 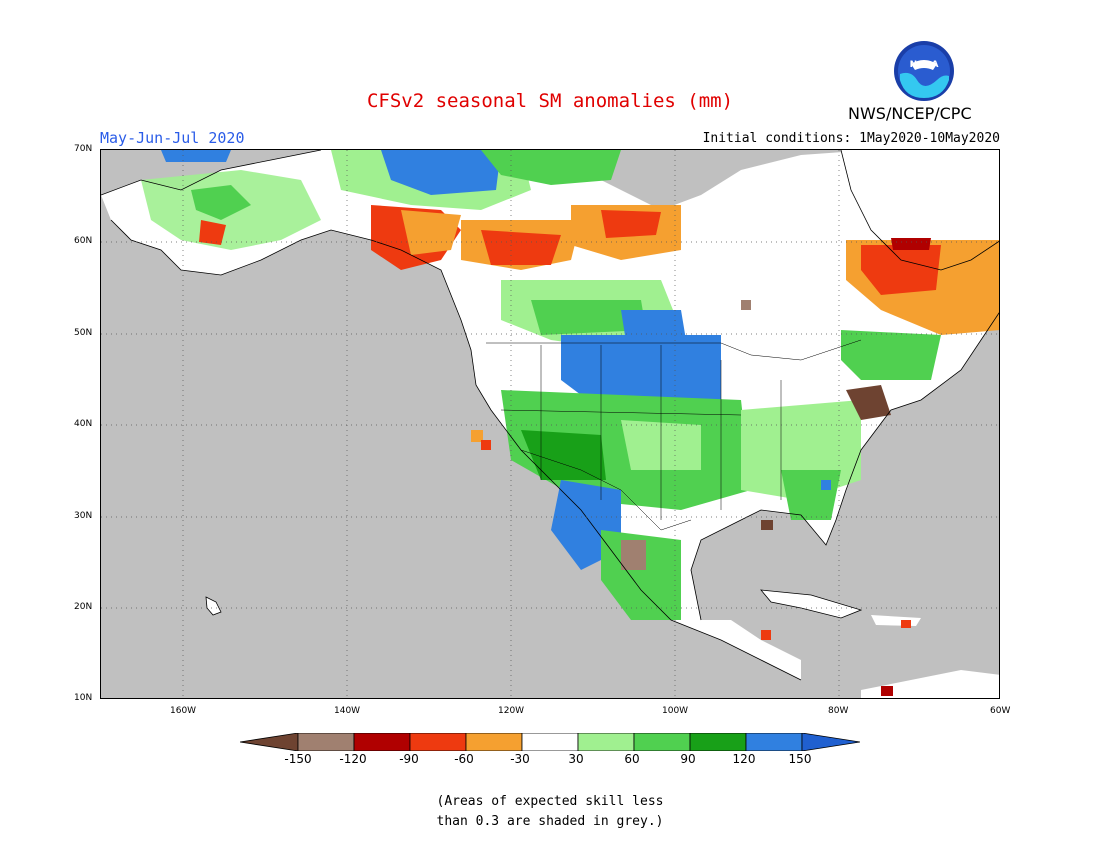 What do you see at coordinates (298, 759) in the screenshot?
I see `colorbar-label: -150` at bounding box center [298, 759].